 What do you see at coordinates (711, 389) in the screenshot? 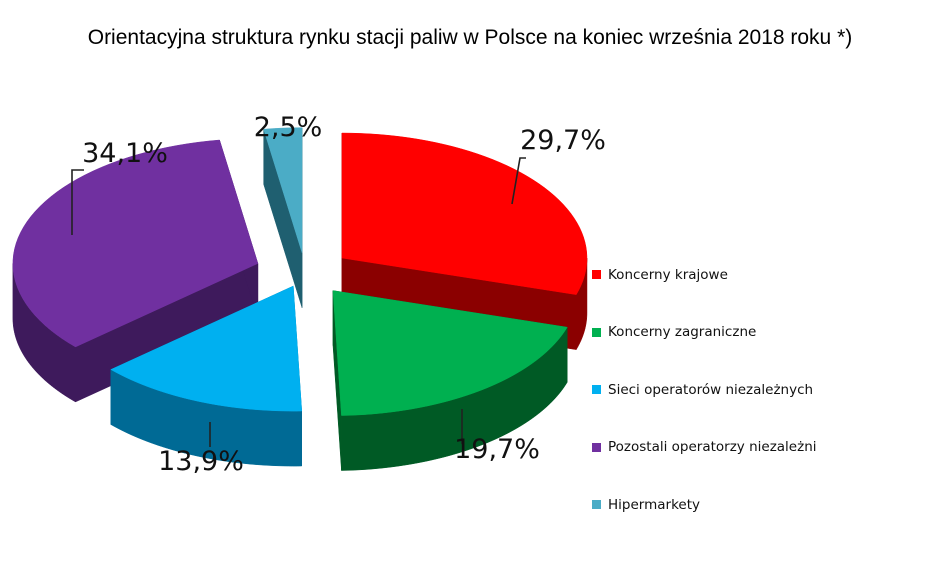
I see `legend-label: Sieci operatorów niezależnych` at bounding box center [711, 389].